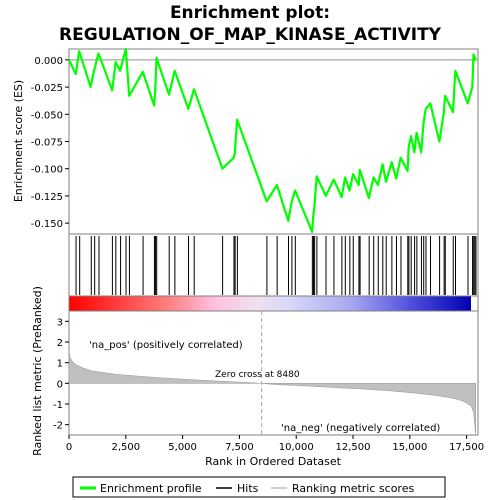 Image resolution: width=500 pixels, height=500 pixels. What do you see at coordinates (166, 345) in the screenshot?
I see `positive-label: 'na_pos' (positively correlated)` at bounding box center [166, 345].